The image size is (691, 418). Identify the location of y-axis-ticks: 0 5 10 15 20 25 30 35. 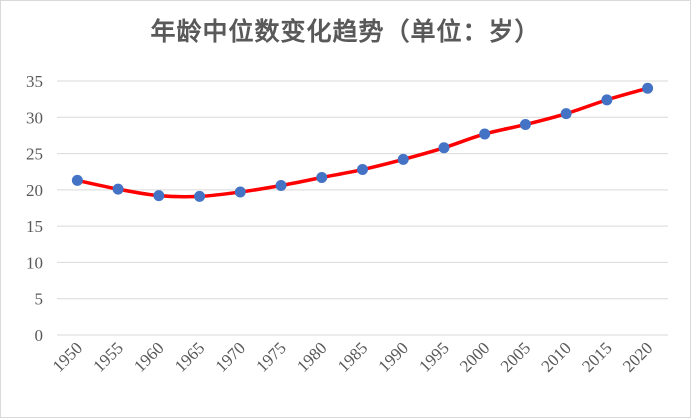
(34, 208).